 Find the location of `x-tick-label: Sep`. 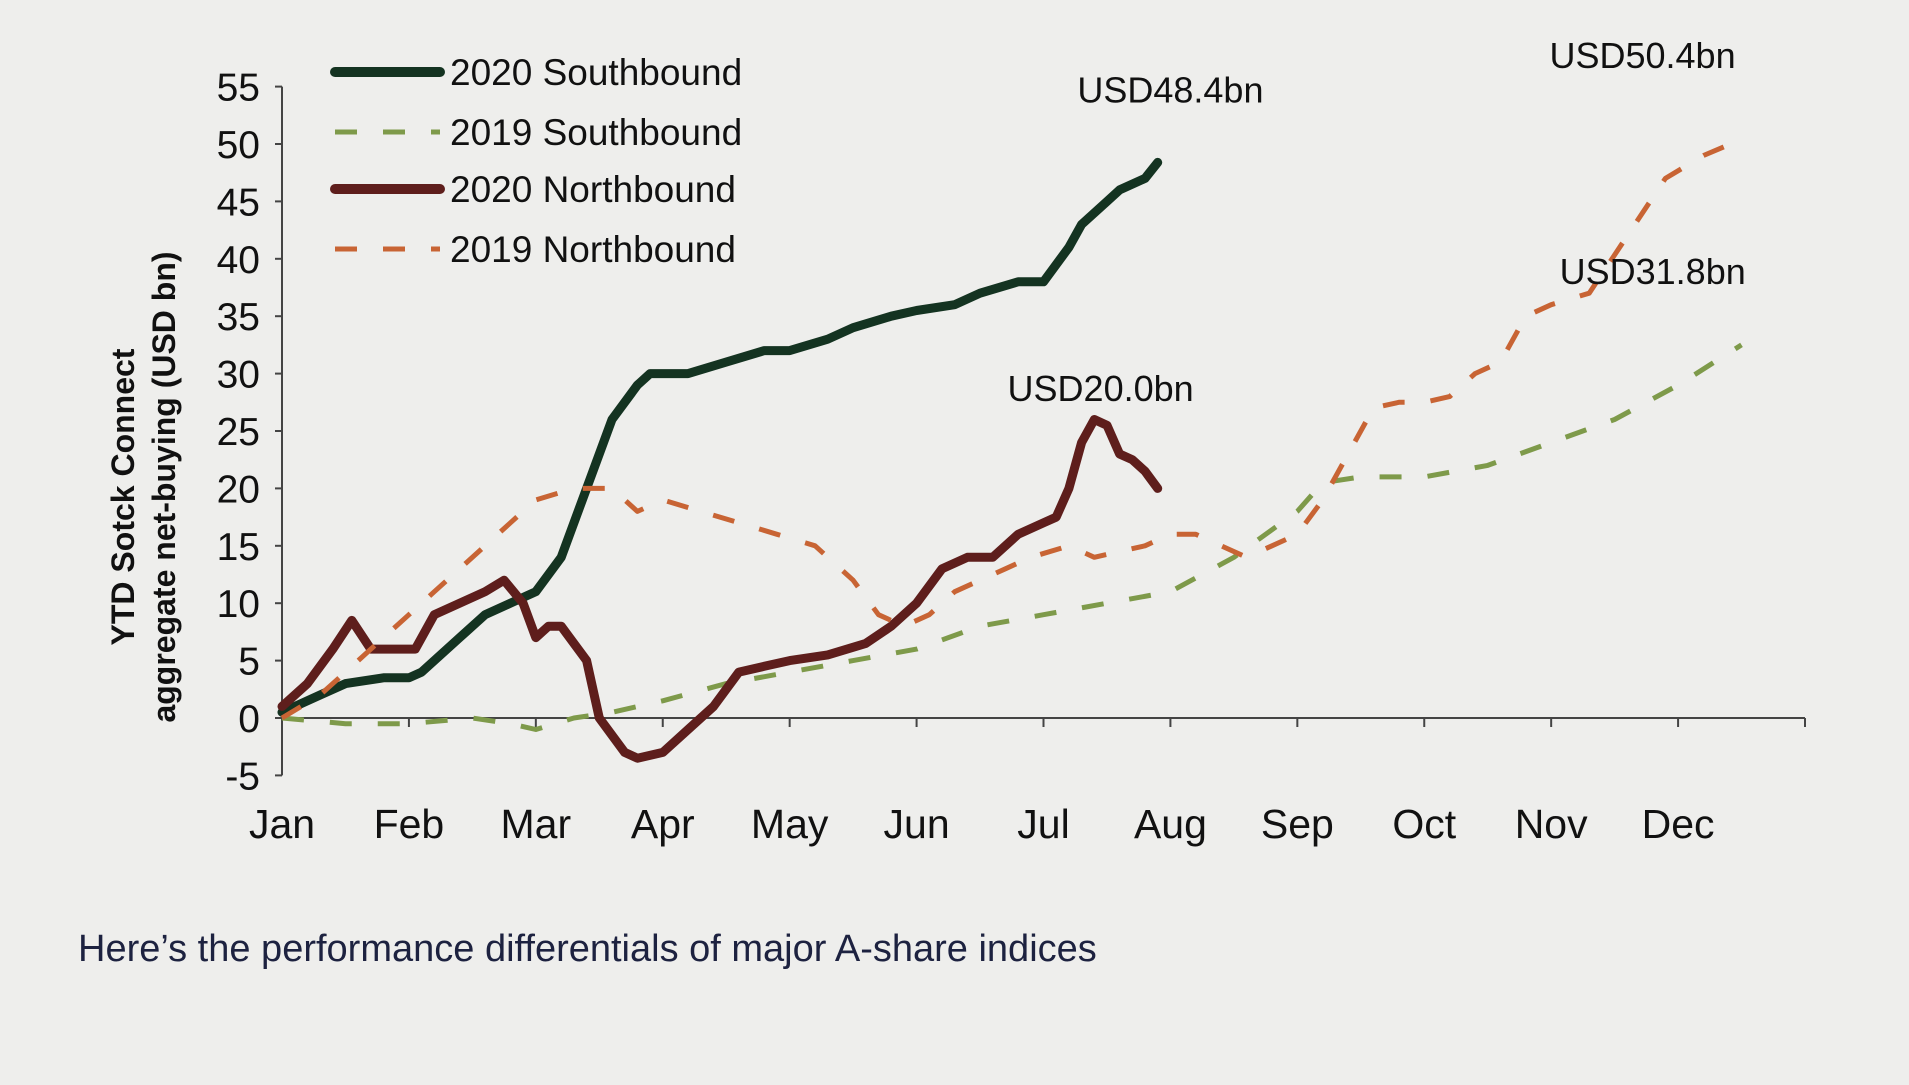

x-tick-label: Sep is located at coordinates (1297, 824).